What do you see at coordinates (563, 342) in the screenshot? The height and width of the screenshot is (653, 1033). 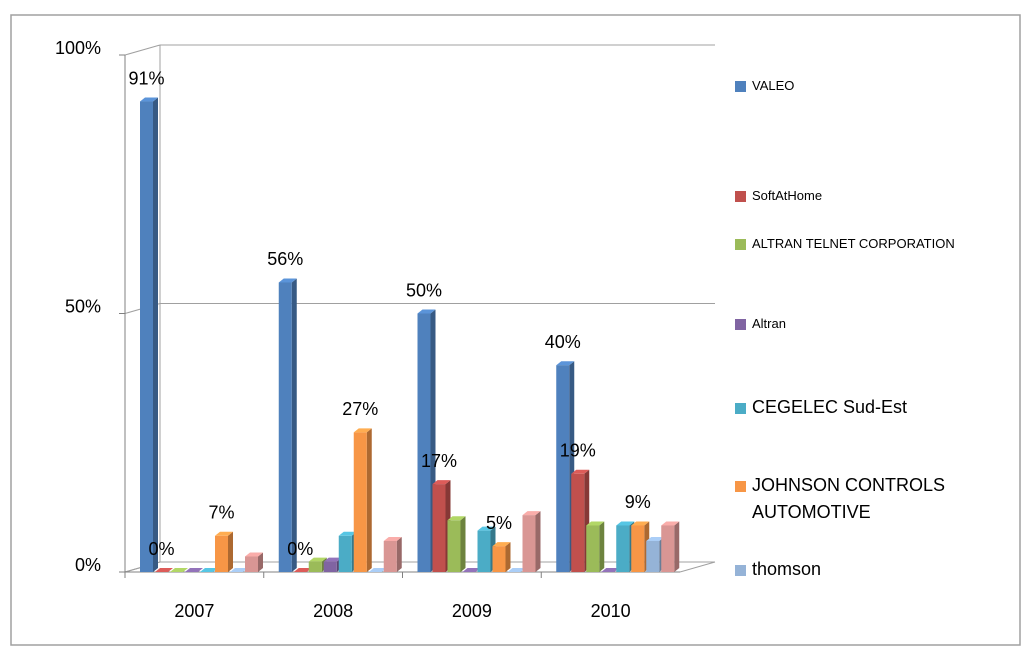 I see `data-label: 40%` at bounding box center [563, 342].